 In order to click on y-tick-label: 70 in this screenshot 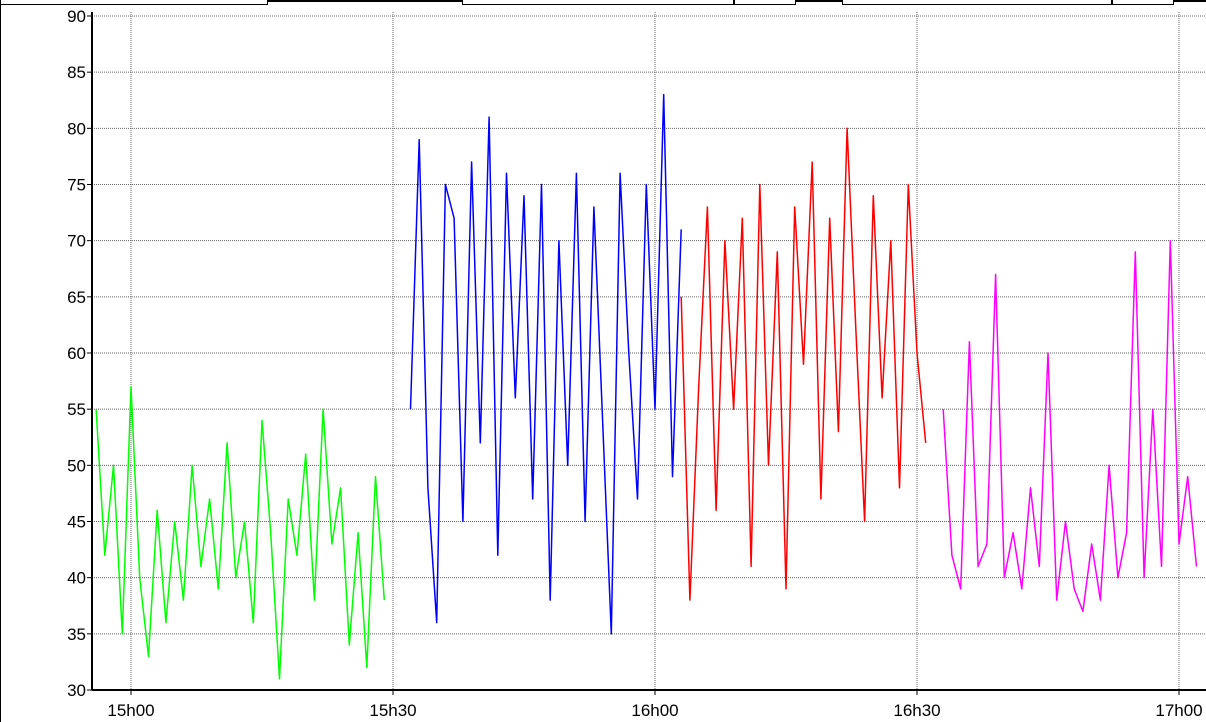, I will do `click(76, 241)`.